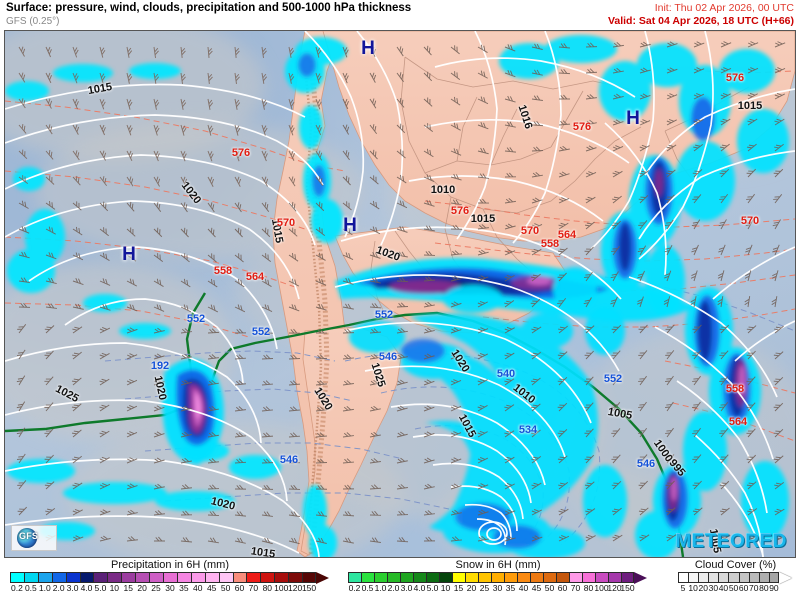 Image resolution: width=800 pixels, height=597 pixels. I want to click on legend-tick: 2.0, so click(58, 588).